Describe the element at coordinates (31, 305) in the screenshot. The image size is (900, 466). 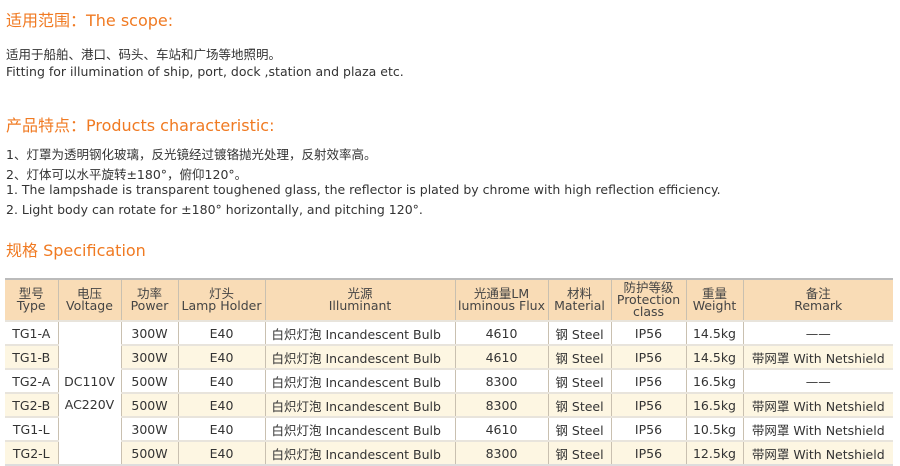
I see `header-text: Type` at that location.